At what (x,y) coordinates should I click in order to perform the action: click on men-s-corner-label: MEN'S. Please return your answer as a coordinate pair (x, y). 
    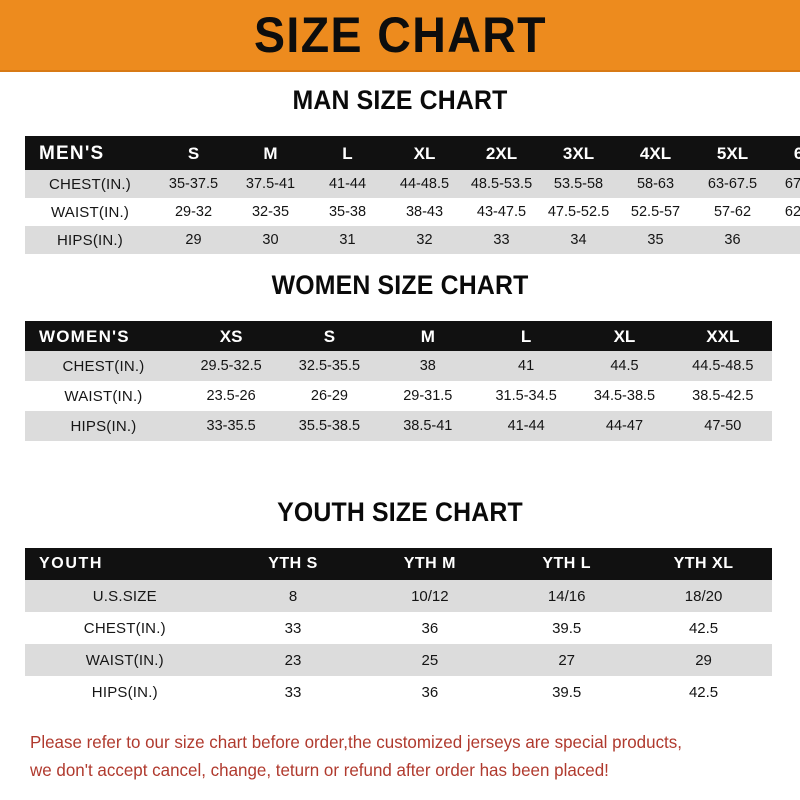
    Looking at the image, I should click on (72, 153).